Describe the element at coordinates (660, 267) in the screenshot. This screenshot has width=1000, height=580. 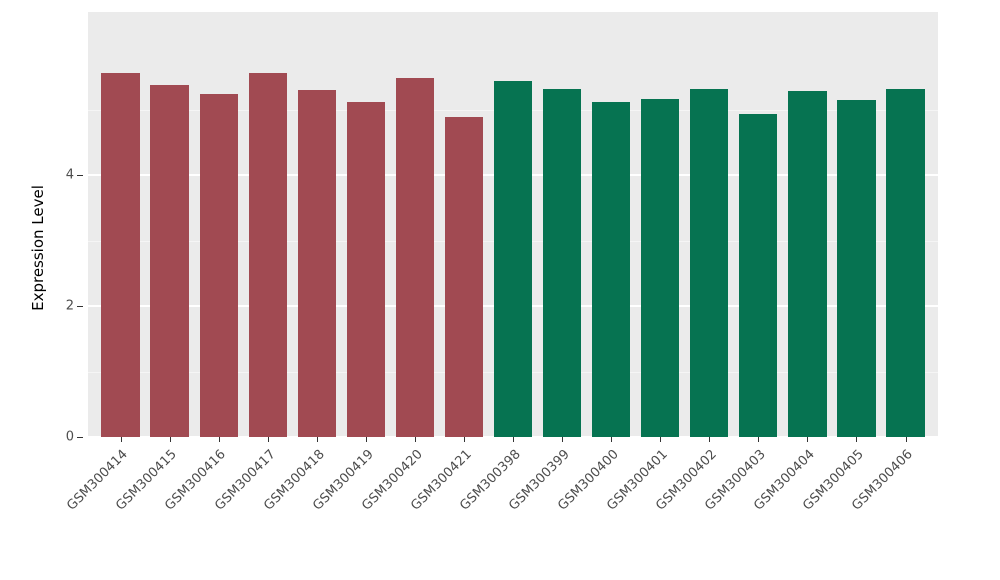
I see `bar-GSM300401` at that location.